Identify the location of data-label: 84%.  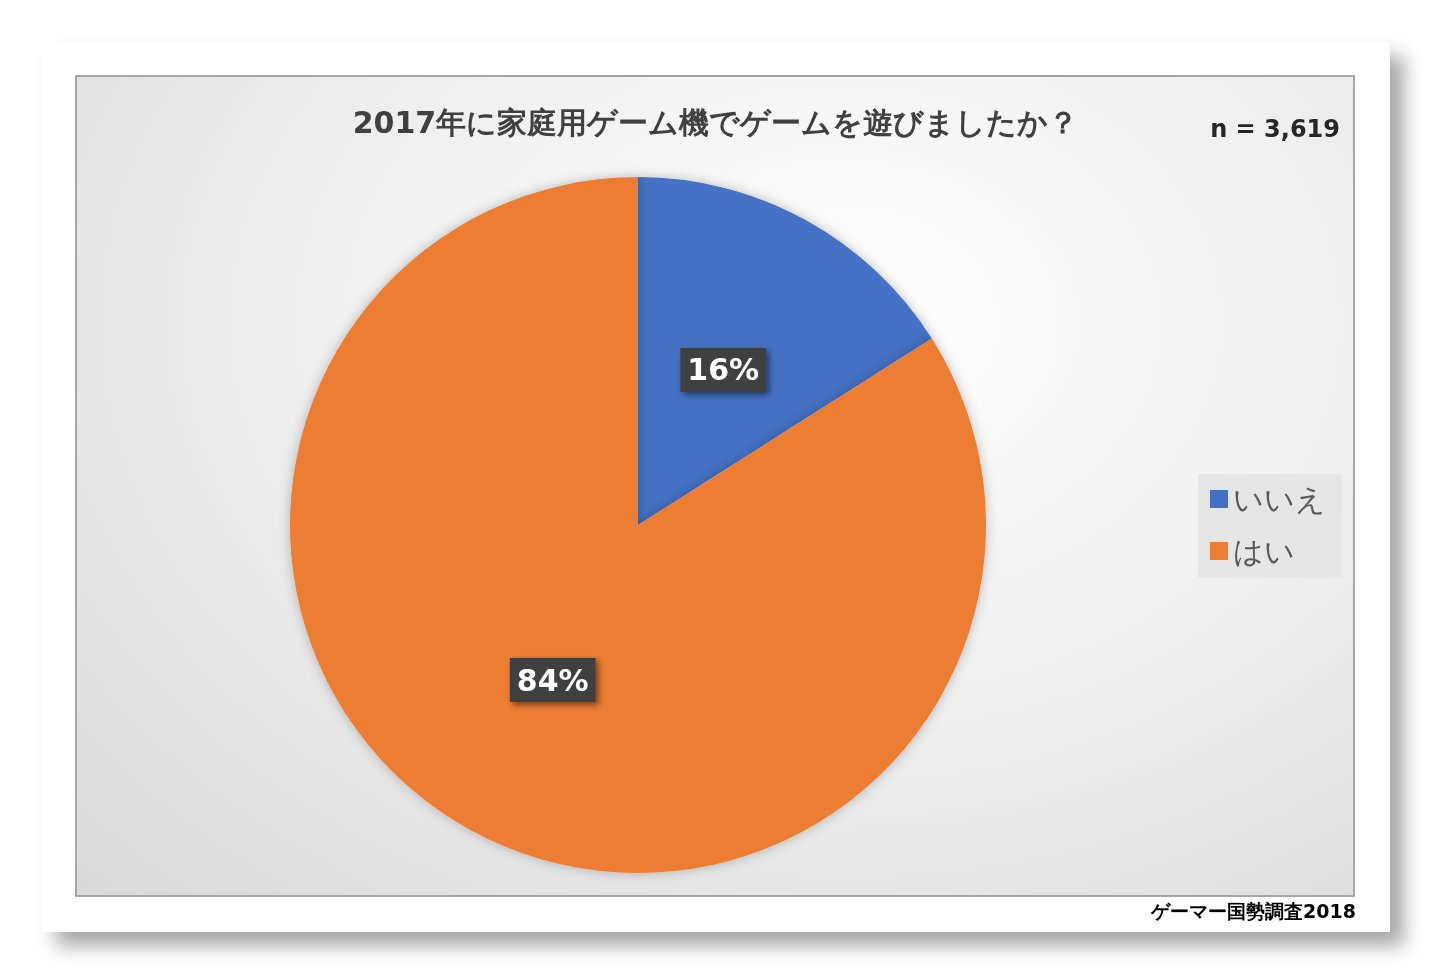
(552, 680).